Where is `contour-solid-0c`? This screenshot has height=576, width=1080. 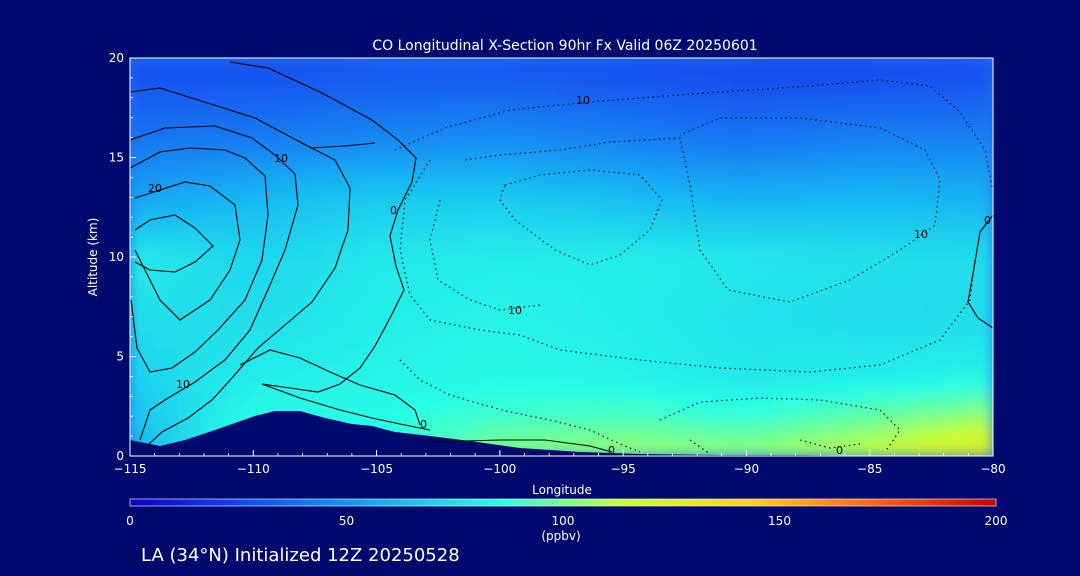
contour-solid-0c is located at coordinates (346, 407).